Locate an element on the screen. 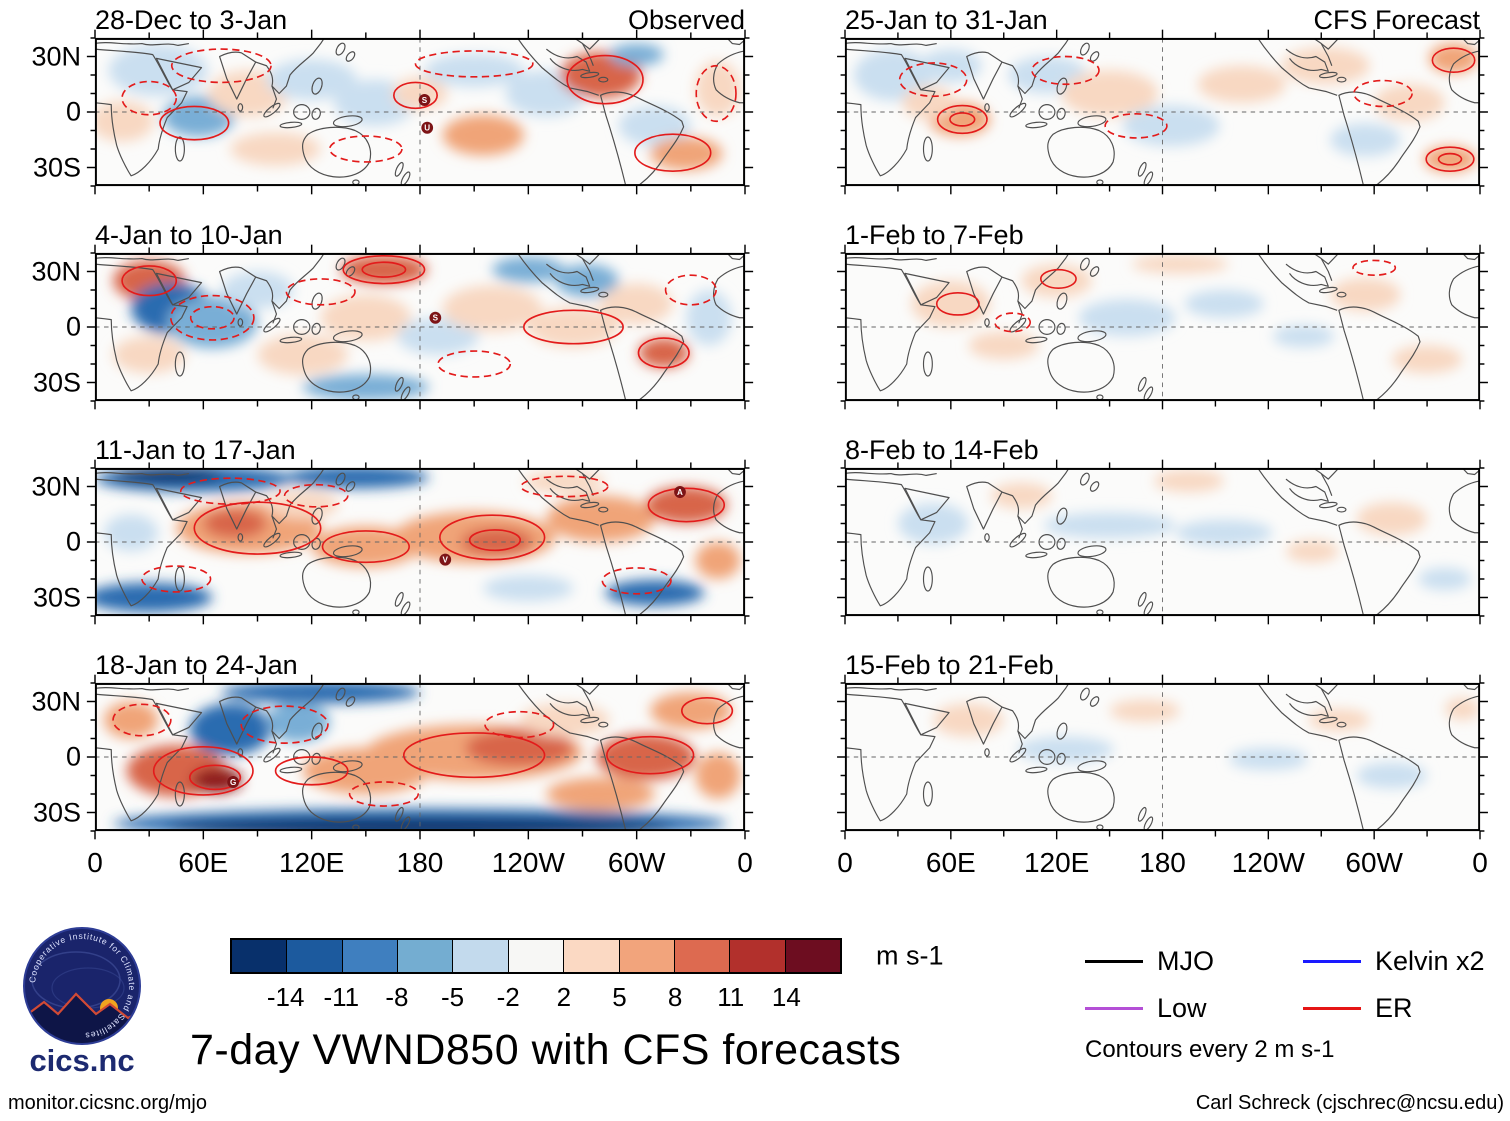 This screenshot has height=1121, width=1510. colorbar-tick-label: 11 is located at coordinates (731, 997).